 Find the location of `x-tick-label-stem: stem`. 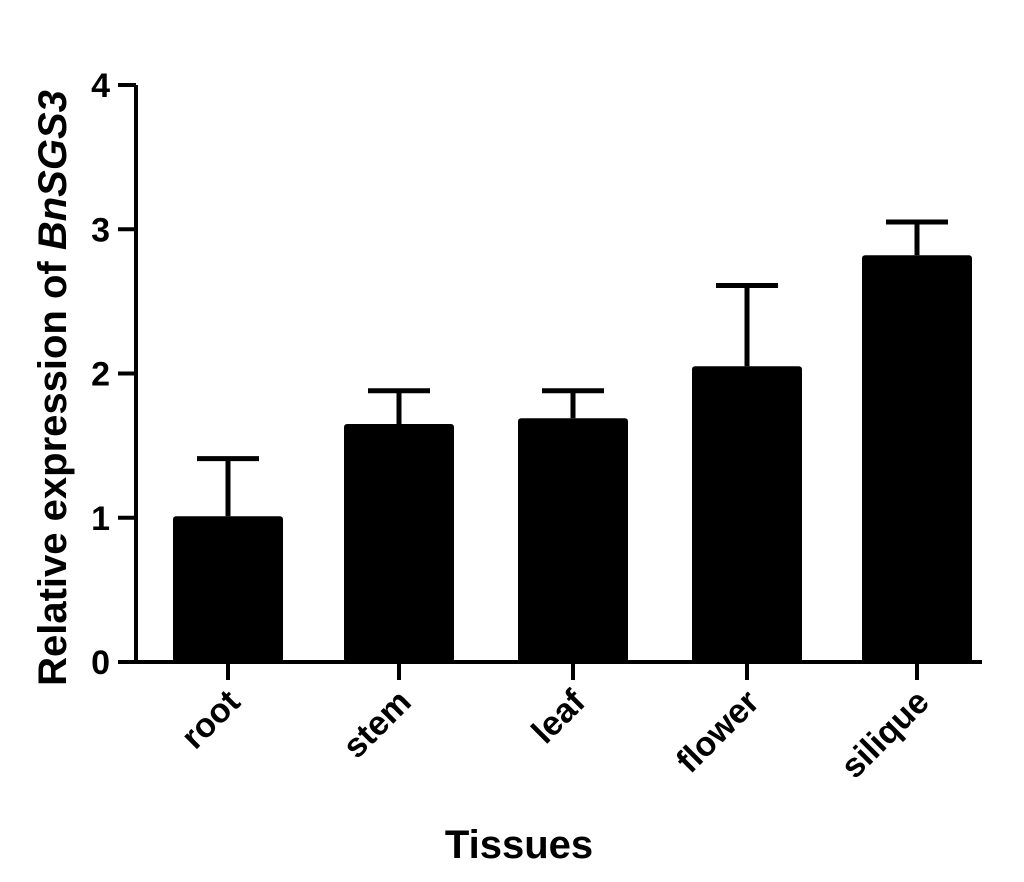

x-tick-label-stem: stem is located at coordinates (377, 724).